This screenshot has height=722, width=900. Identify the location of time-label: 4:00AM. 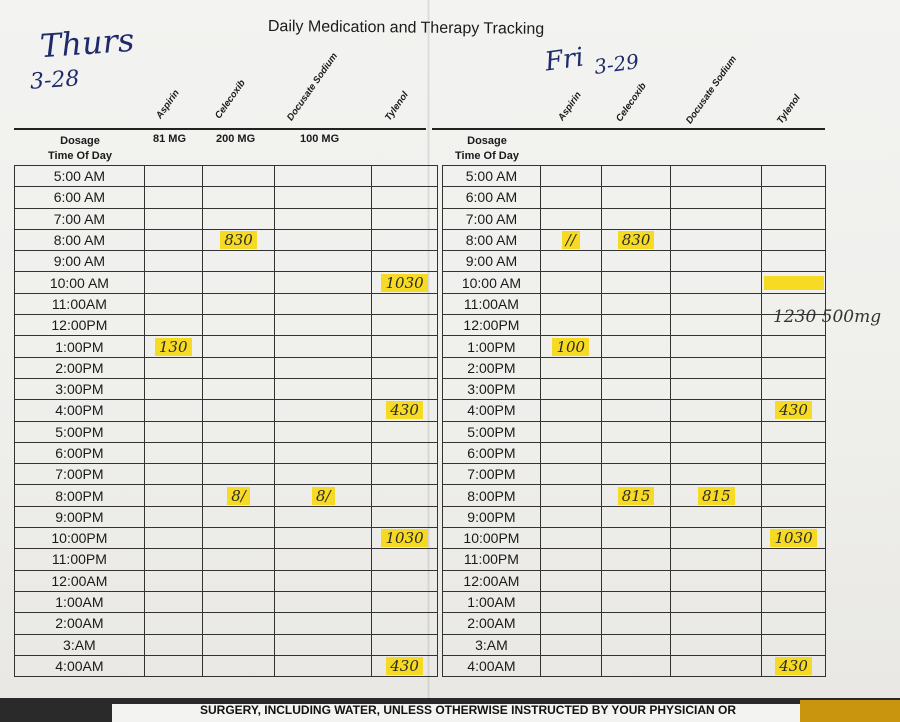
(79, 666).